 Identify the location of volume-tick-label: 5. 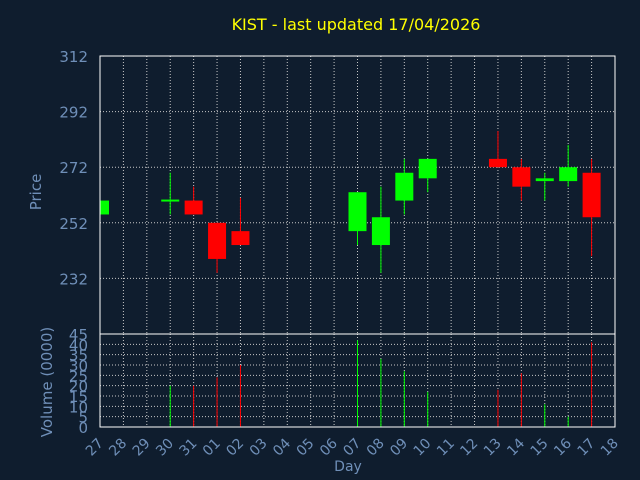
(83, 418).